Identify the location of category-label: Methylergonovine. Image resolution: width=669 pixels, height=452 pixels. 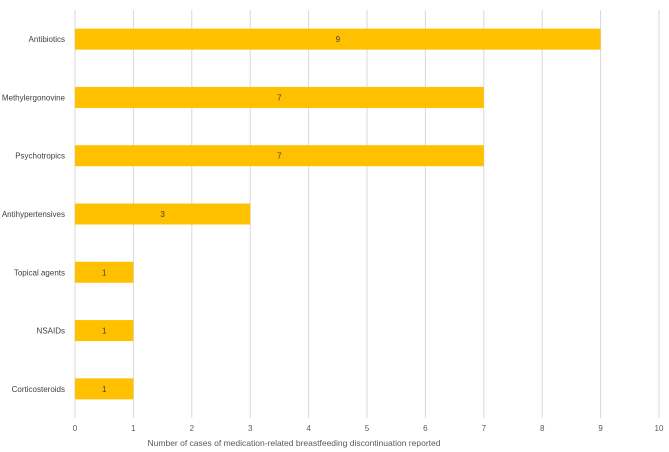
(34, 97).